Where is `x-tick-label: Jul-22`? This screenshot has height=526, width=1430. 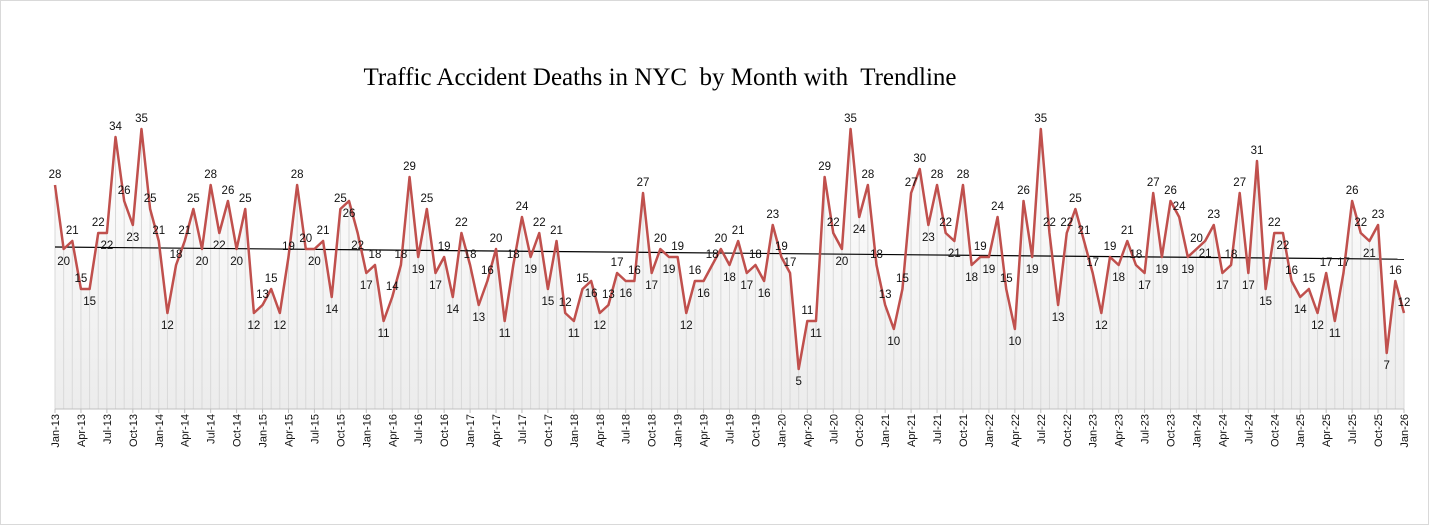
x-tick-label: Jul-22 is located at coordinates (1042, 429).